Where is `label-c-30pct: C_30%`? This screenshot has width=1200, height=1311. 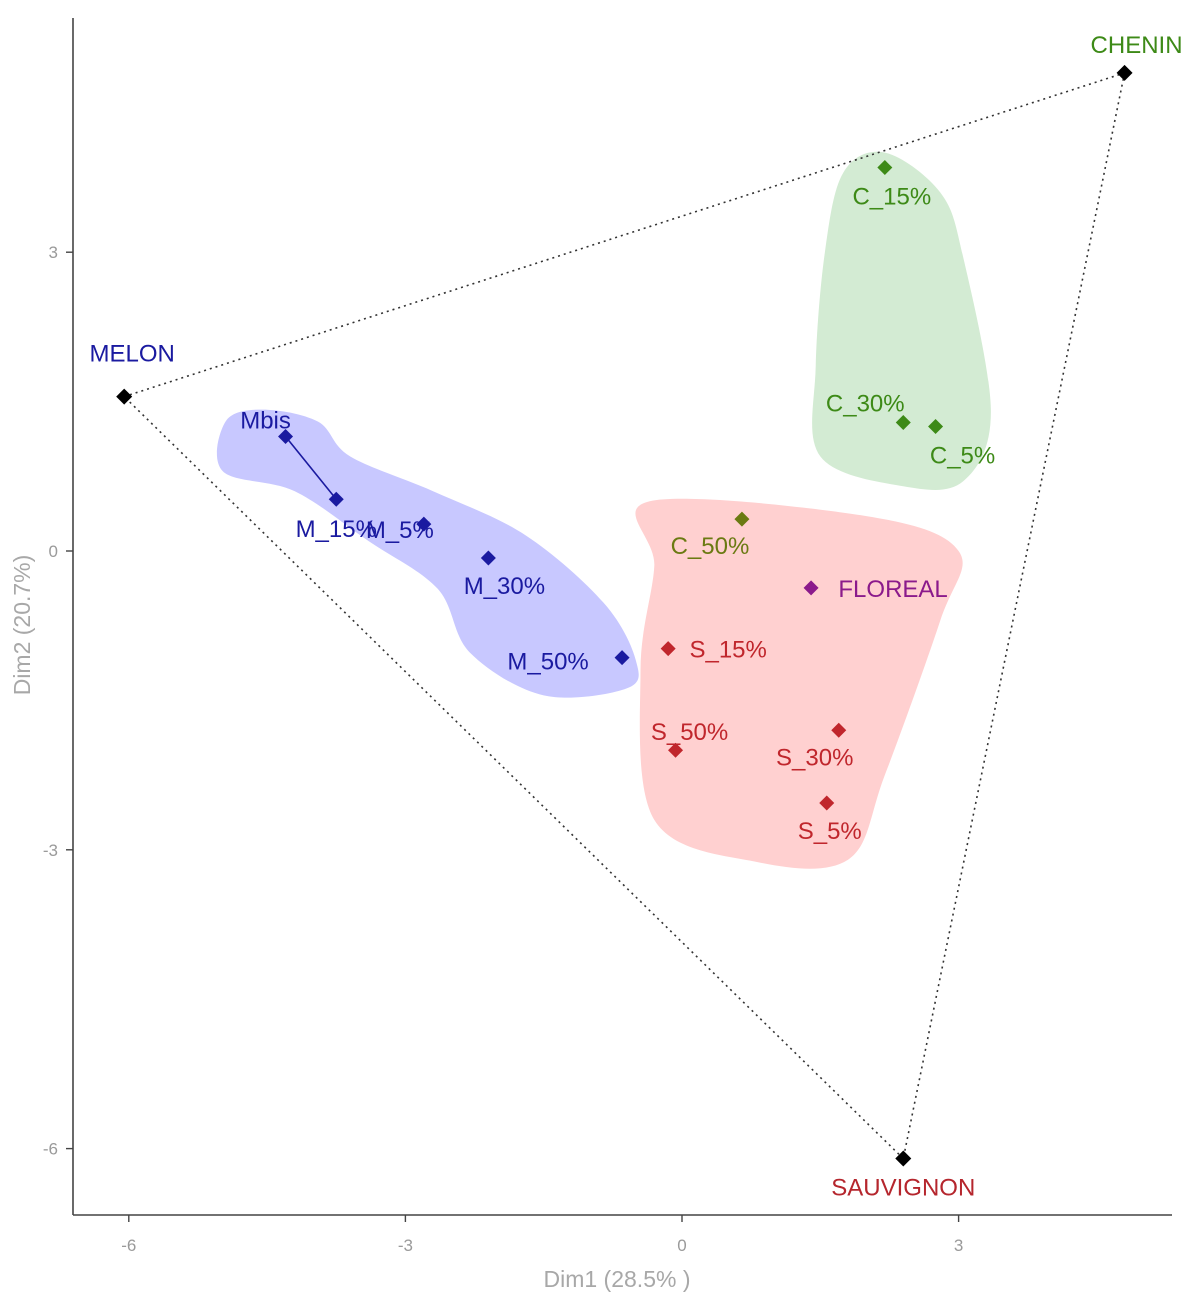
label-c-30pct: C_30% is located at coordinates (865, 404).